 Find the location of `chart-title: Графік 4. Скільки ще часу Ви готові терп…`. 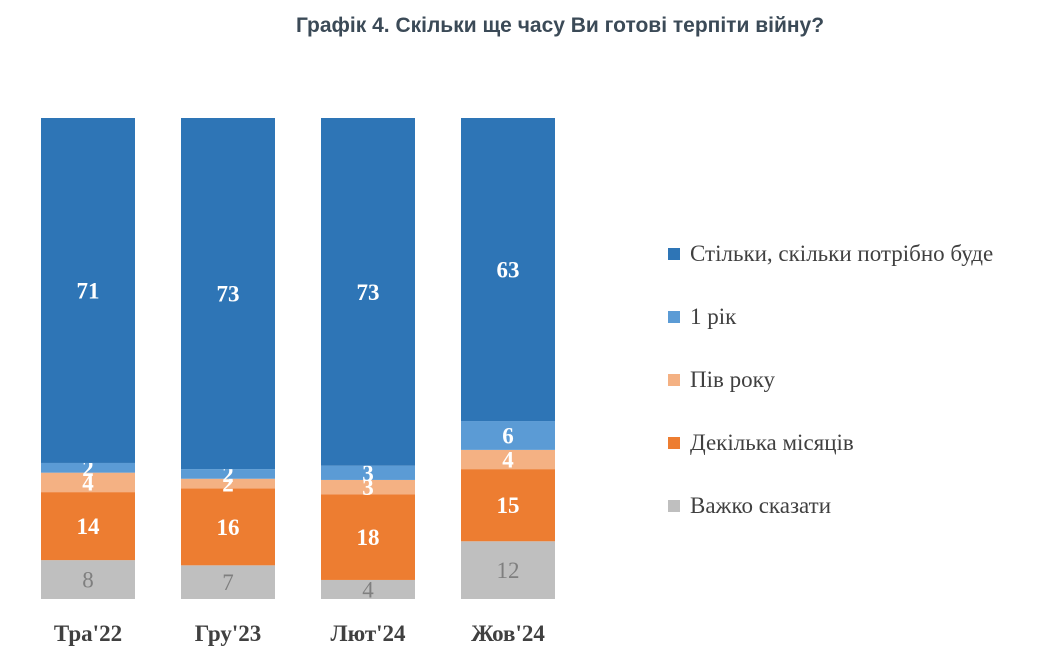

chart-title: Графік 4. Скільки ще часу Ви готові терп… is located at coordinates (560, 25).